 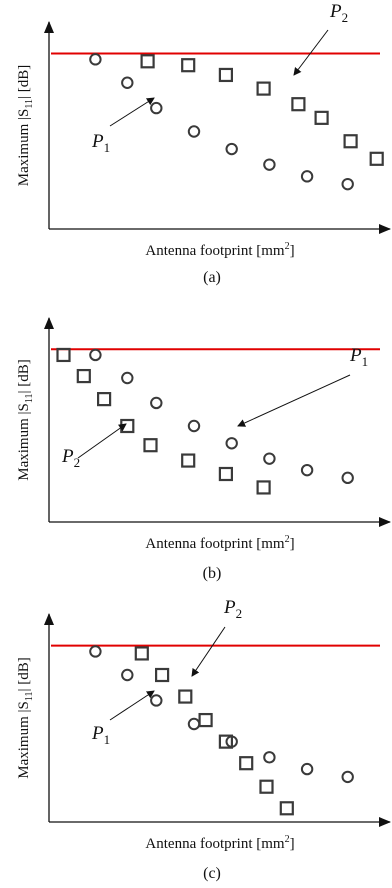 I want to click on panel-caption: (b), so click(x=212, y=573).